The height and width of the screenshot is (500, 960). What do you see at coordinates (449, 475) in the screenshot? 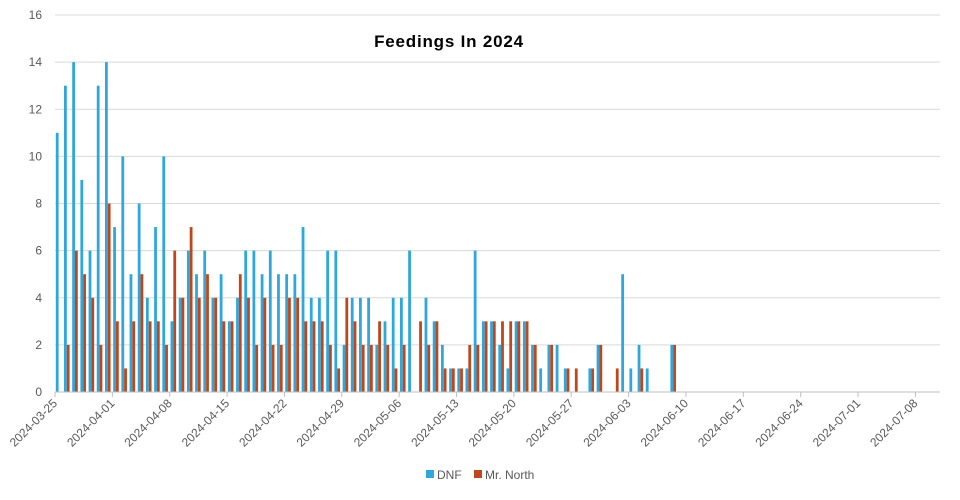
I see `legend-label: DNF` at bounding box center [449, 475].